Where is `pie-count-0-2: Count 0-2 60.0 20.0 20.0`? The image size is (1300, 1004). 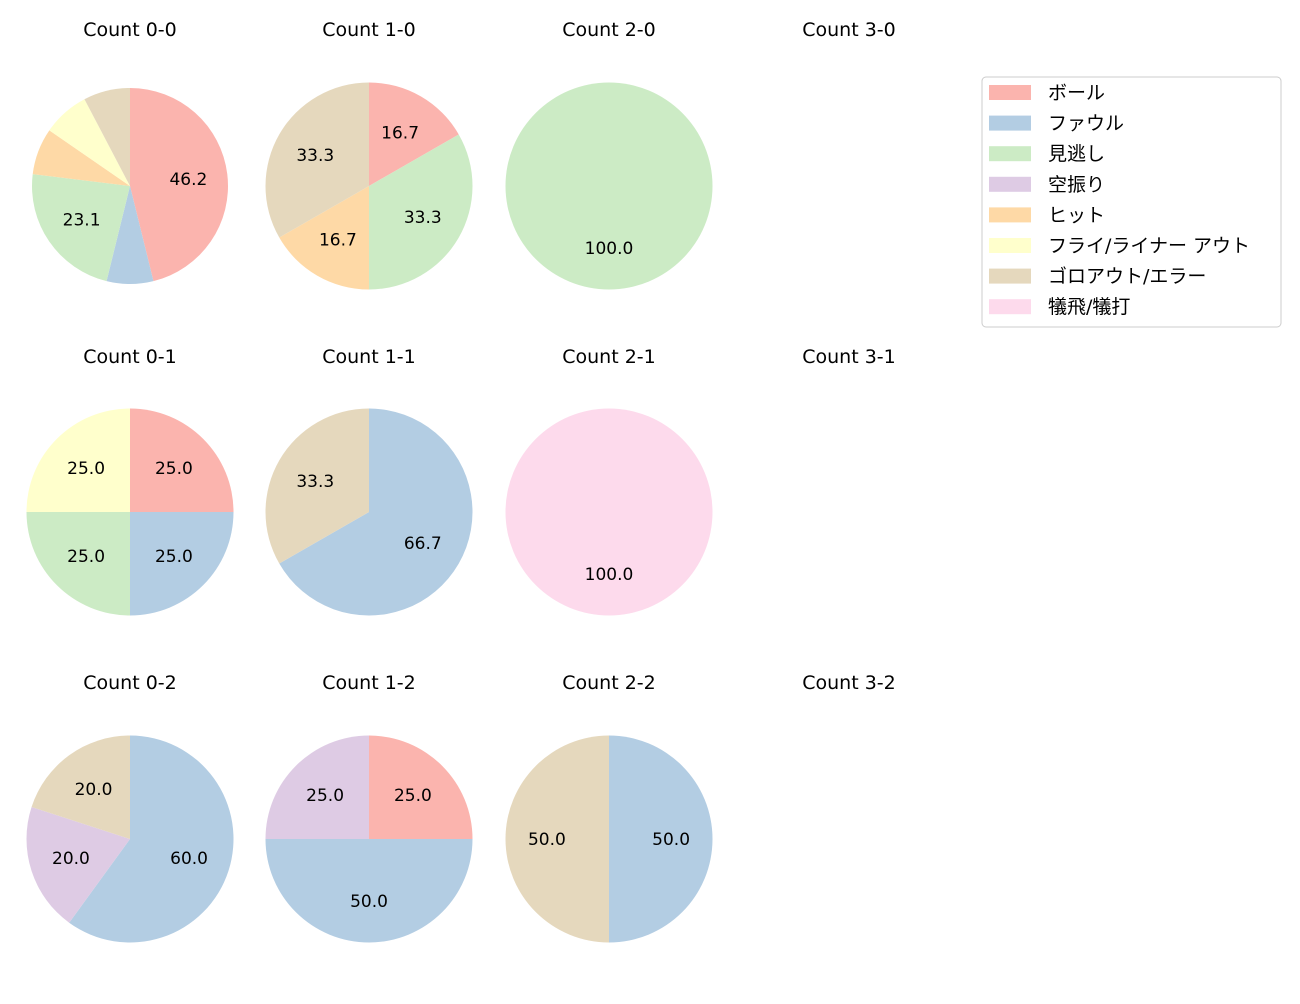
pie-count-0-2: Count 0-2 60.0 20.0 20.0 is located at coordinates (130, 807).